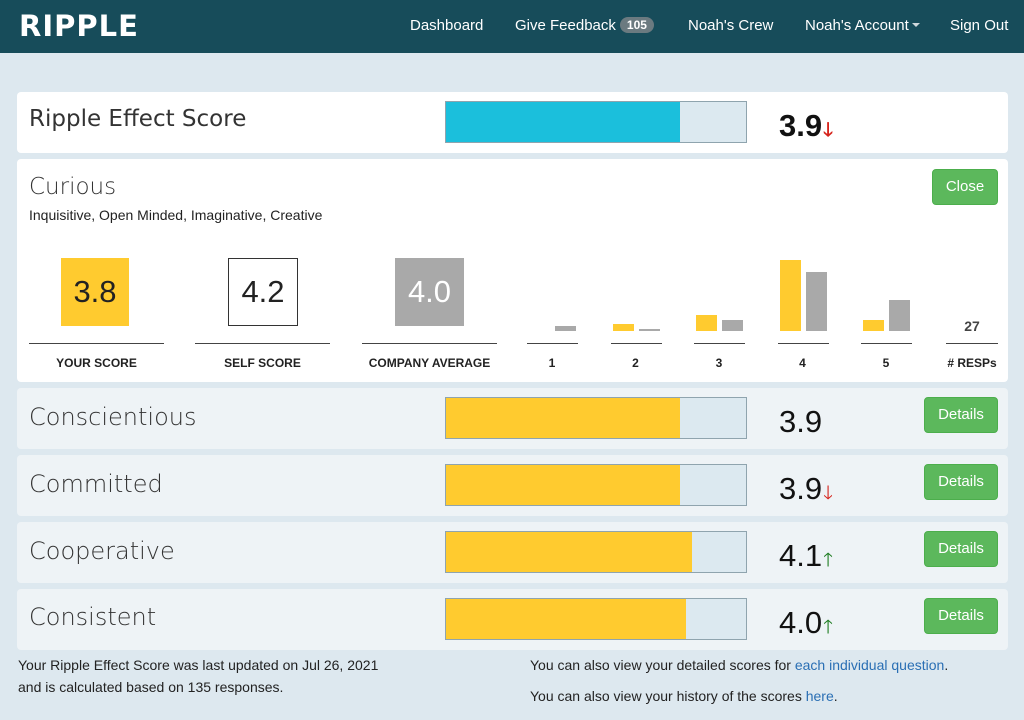 This screenshot has width=1024, height=720. I want to click on category-row: Cooperative 4.1🡑 Details, so click(512, 552).